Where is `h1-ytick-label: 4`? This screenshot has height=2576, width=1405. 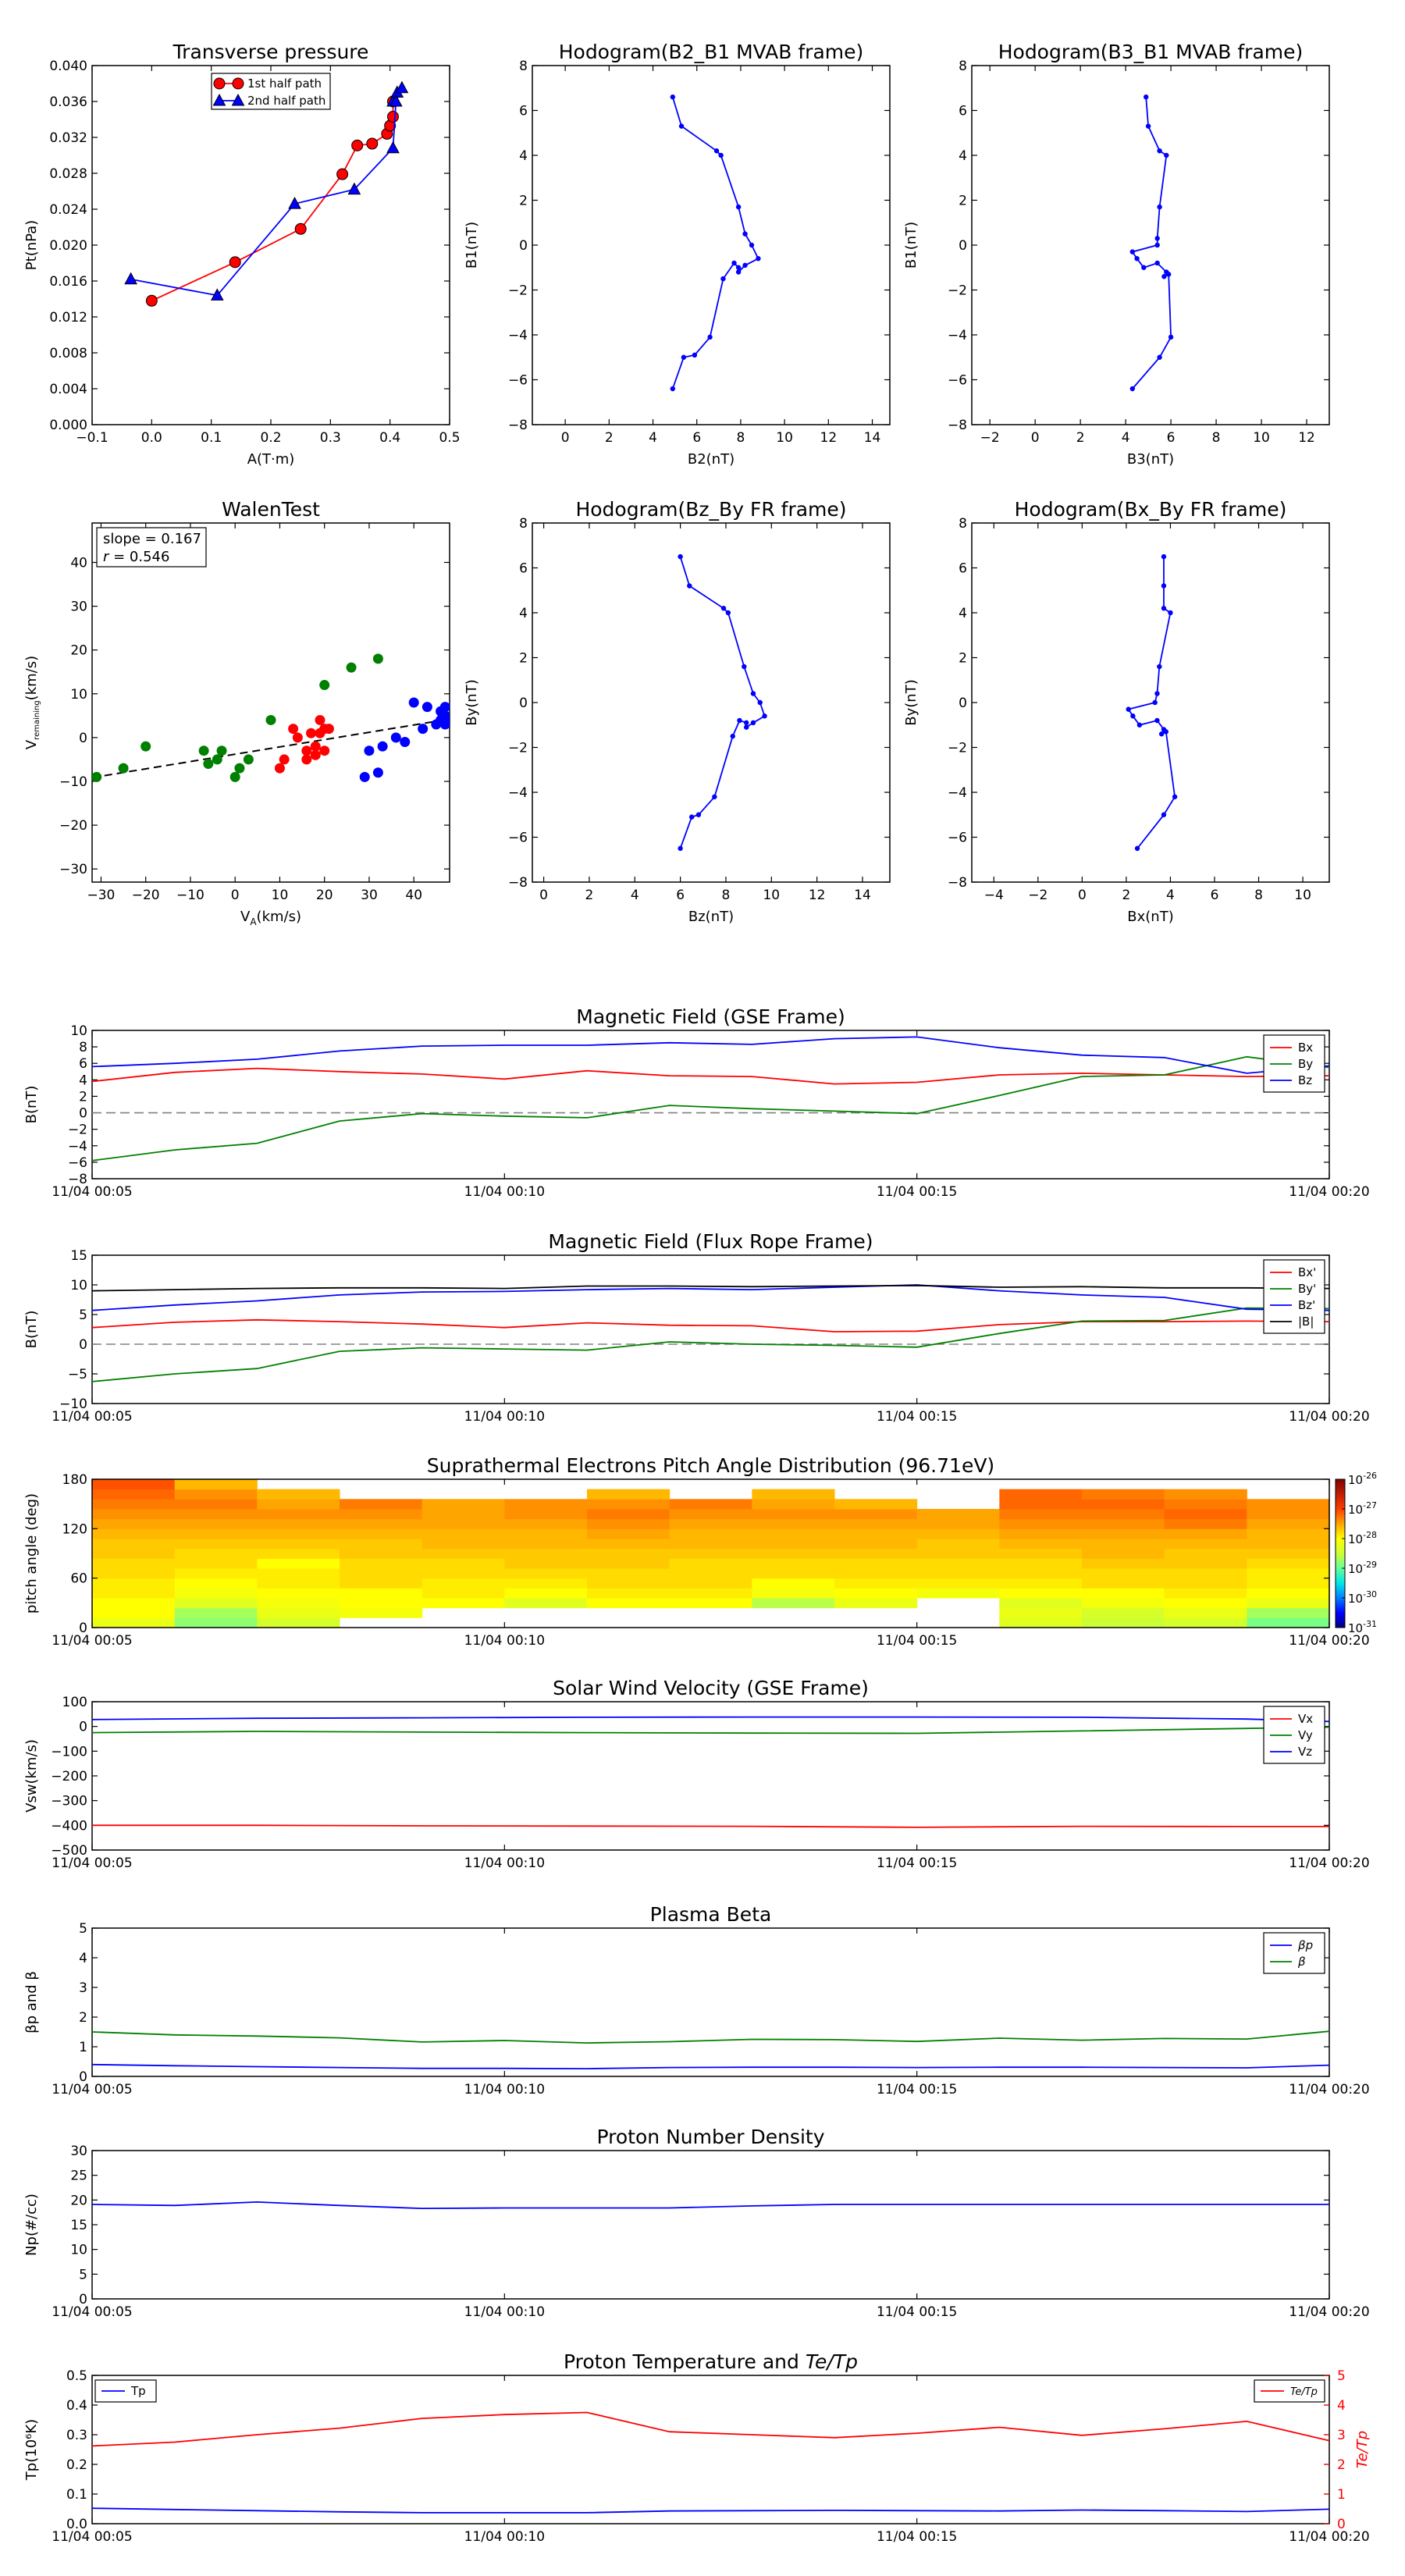
h1-ytick-label: 4 is located at coordinates (523, 156).